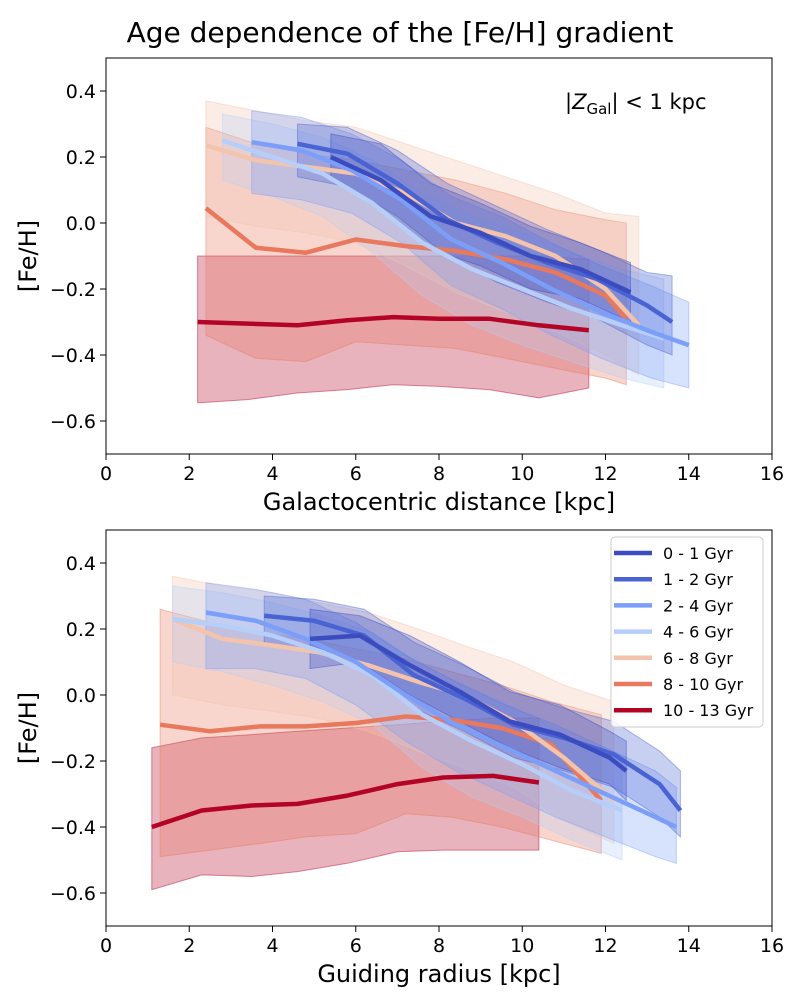  Describe the element at coordinates (81, 696) in the screenshot. I see `bottom-y-tick-label: 0.0` at that location.